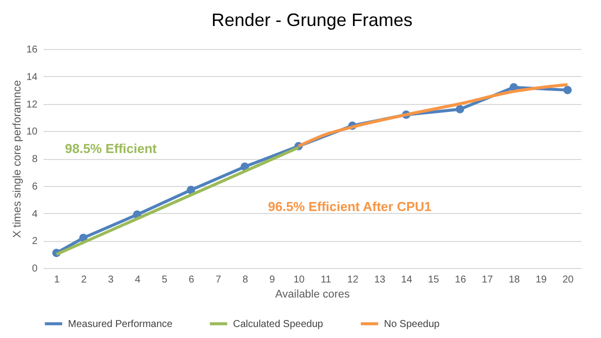 This screenshot has height=338, width=601. Describe the element at coordinates (219, 280) in the screenshot. I see `x-tick-label: 7` at that location.